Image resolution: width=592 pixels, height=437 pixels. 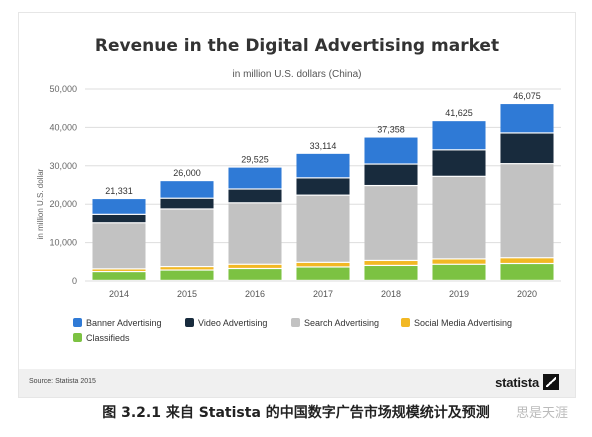 What do you see at coordinates (323, 294) in the screenshot?
I see `x-tick-label: 2017` at bounding box center [323, 294].